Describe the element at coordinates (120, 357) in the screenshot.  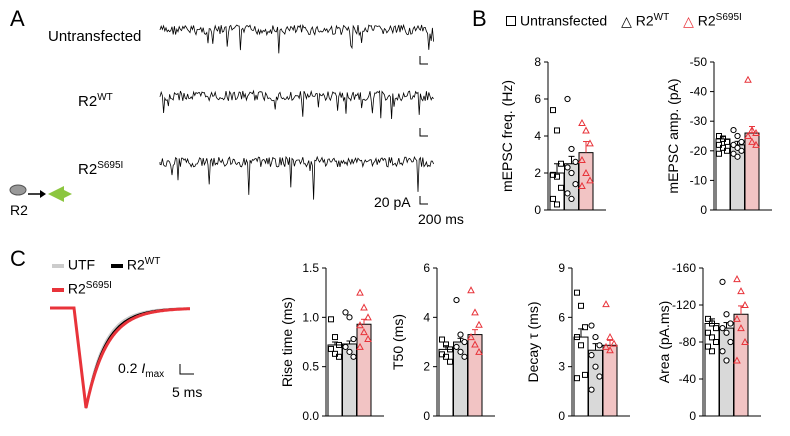
I see `average-traces` at that location.